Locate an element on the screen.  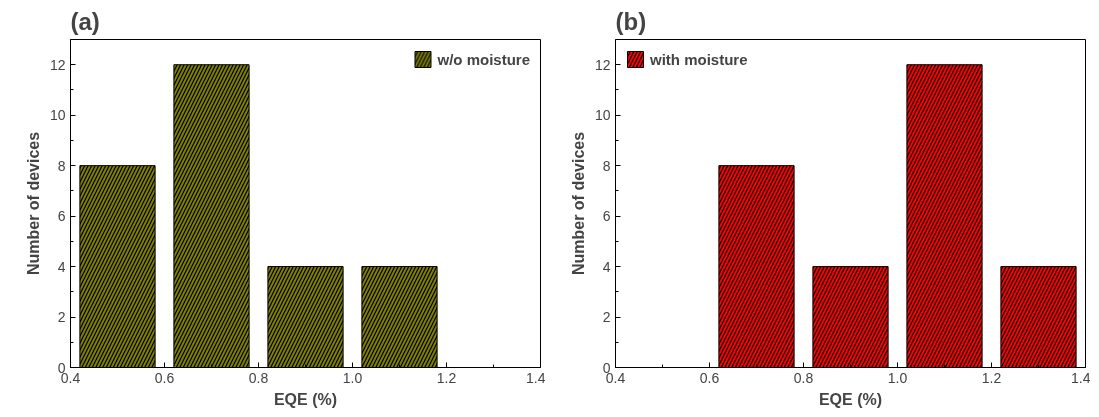
chart-title: (a) is located at coordinates (85, 21).